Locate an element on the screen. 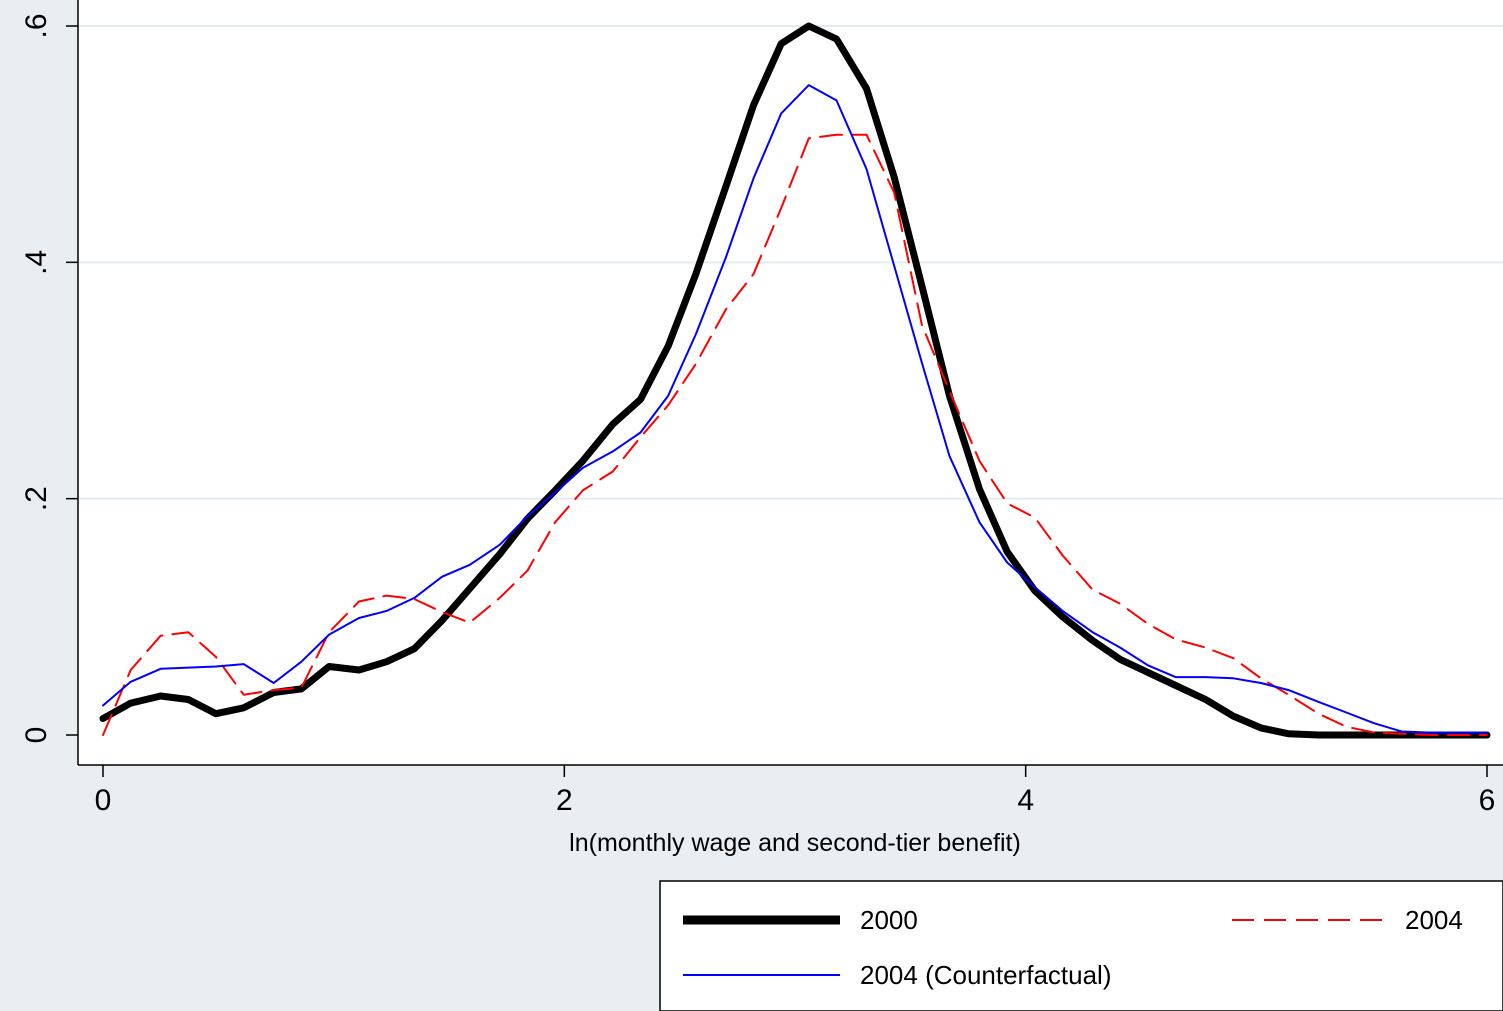 Image resolution: width=1503 pixels, height=1011 pixels. x-tick-label: 4 is located at coordinates (1025, 800).